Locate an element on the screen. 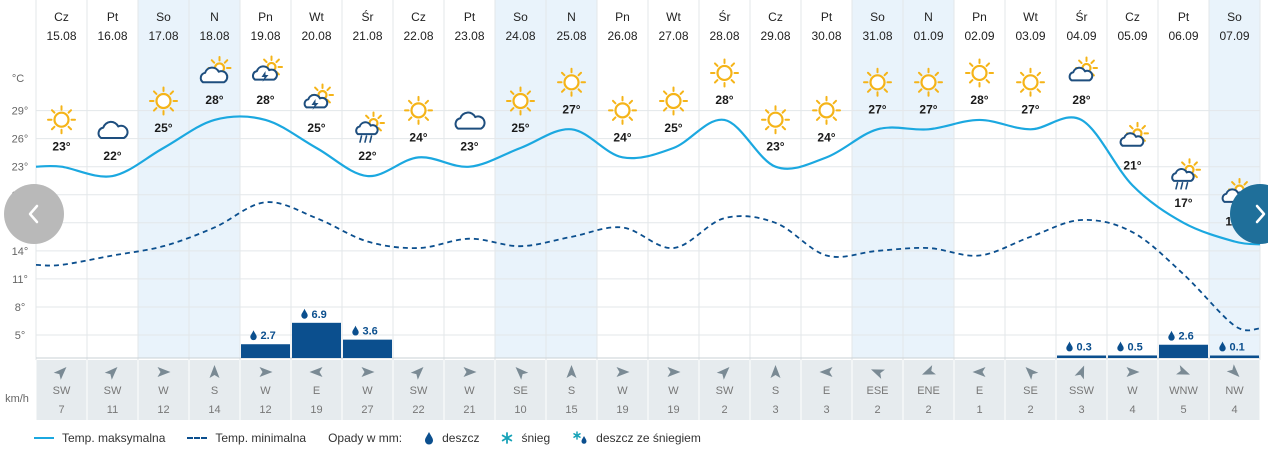 The width and height of the screenshot is (1268, 460). legend-snow-label: śnieg is located at coordinates (536, 438).